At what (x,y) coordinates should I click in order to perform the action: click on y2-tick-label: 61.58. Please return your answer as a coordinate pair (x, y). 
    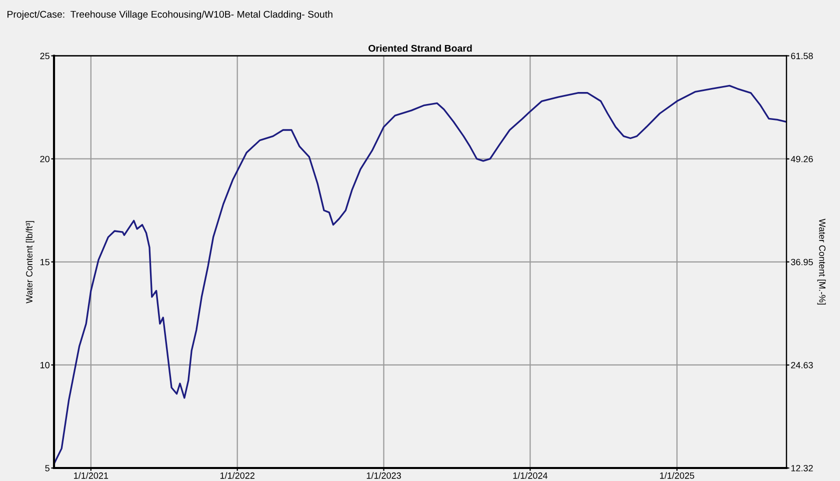
    Looking at the image, I should click on (802, 56).